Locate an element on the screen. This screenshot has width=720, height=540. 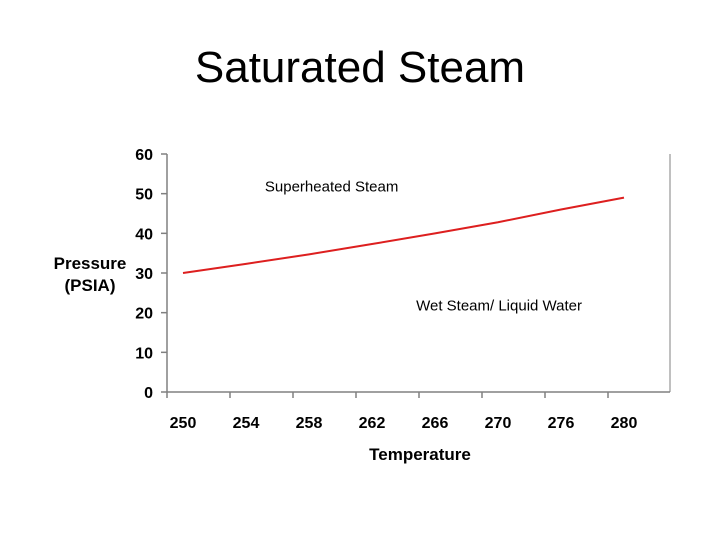
series-lines is located at coordinates (403, 235).